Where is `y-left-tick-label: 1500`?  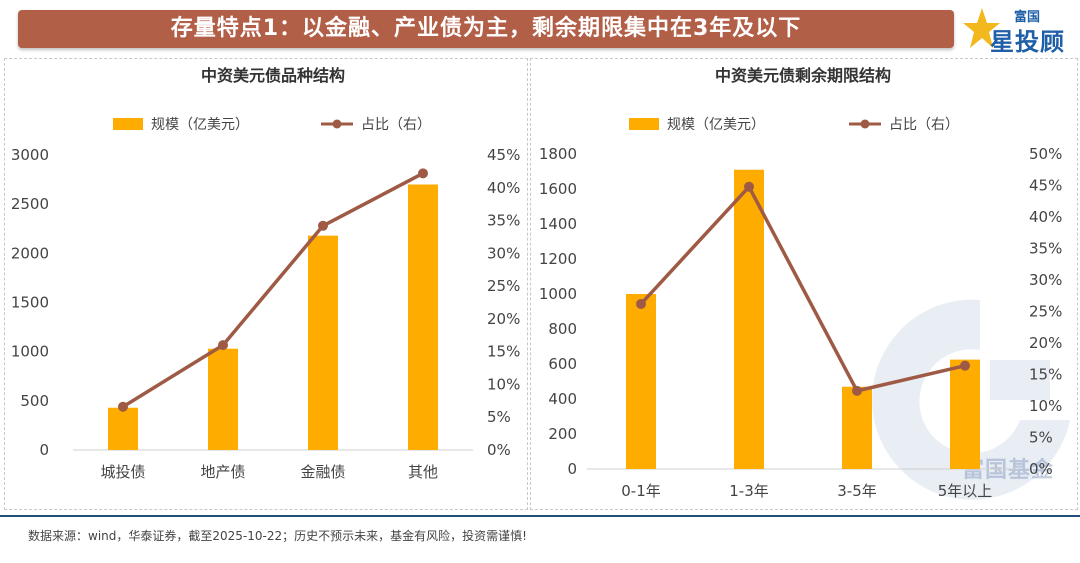
y-left-tick-label: 1500 is located at coordinates (30, 303).